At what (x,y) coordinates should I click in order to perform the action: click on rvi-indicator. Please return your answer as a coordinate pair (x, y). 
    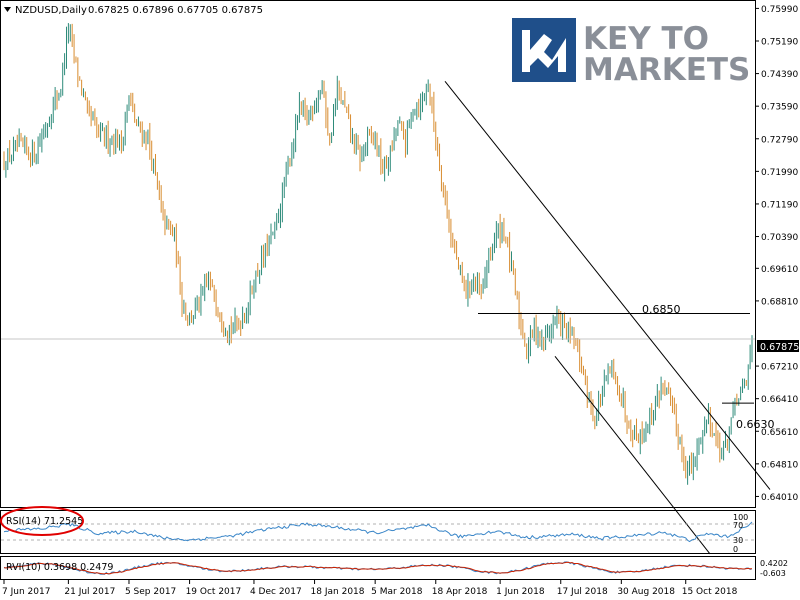
    Looking at the image, I should click on (378, 568).